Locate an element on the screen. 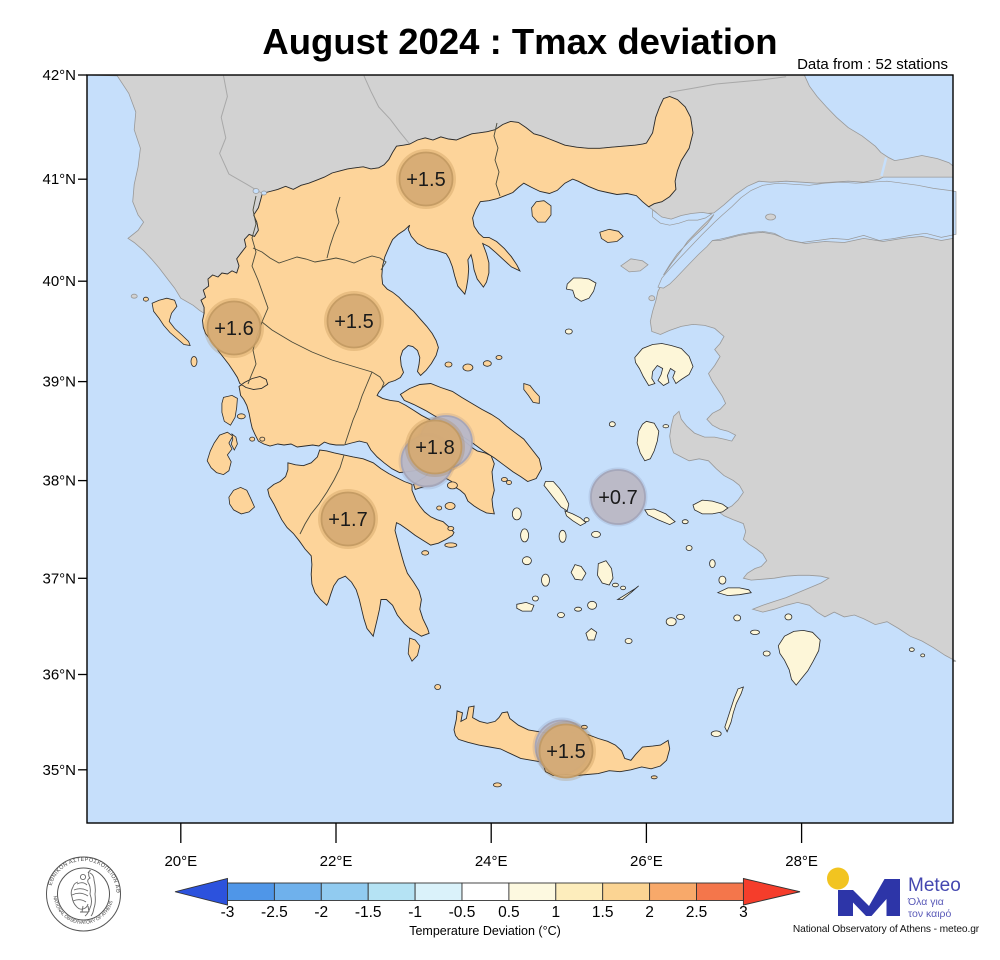 The height and width of the screenshot is (960, 1000). svg-text: 26°E is located at coordinates (646, 861).